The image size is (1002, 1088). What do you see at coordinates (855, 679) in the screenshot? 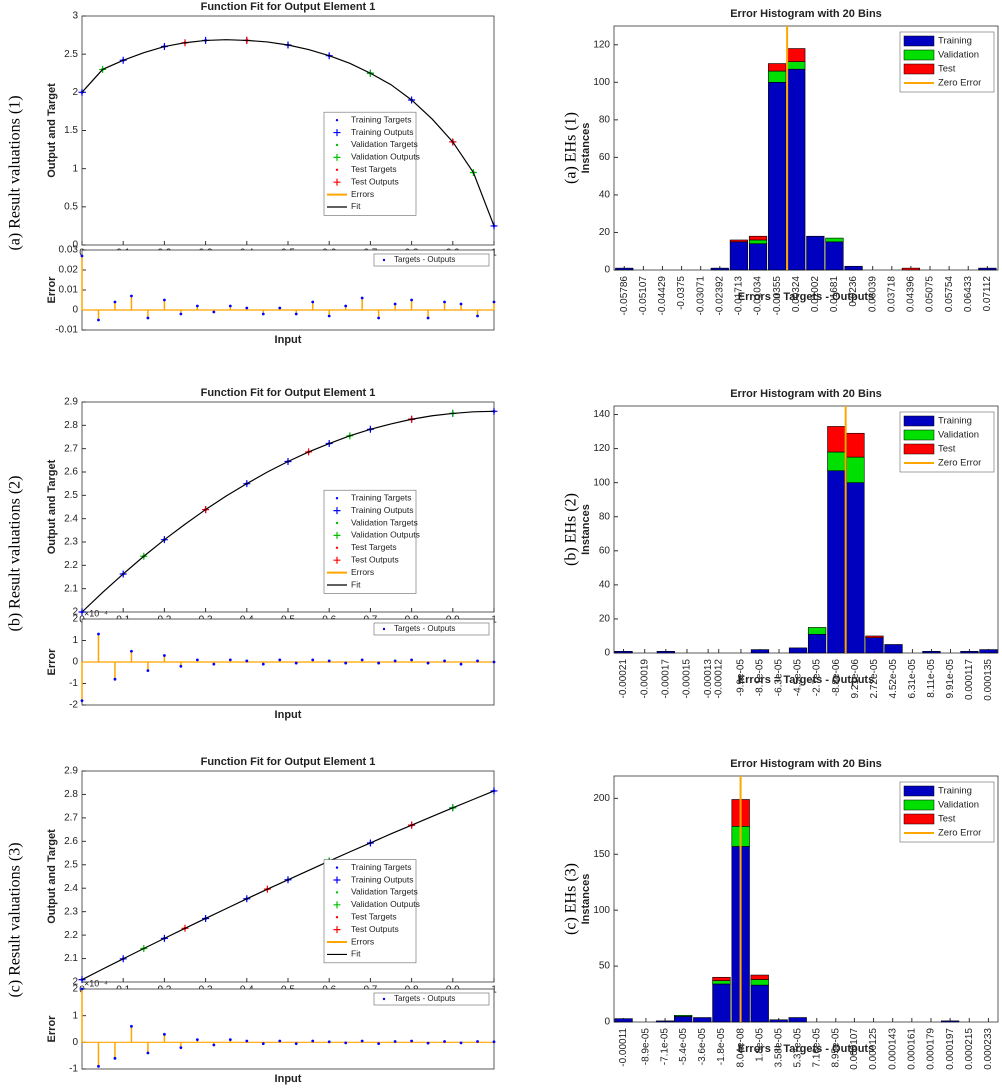
I see `x-tick-label: 9.21e-06` at bounding box center [855, 679].